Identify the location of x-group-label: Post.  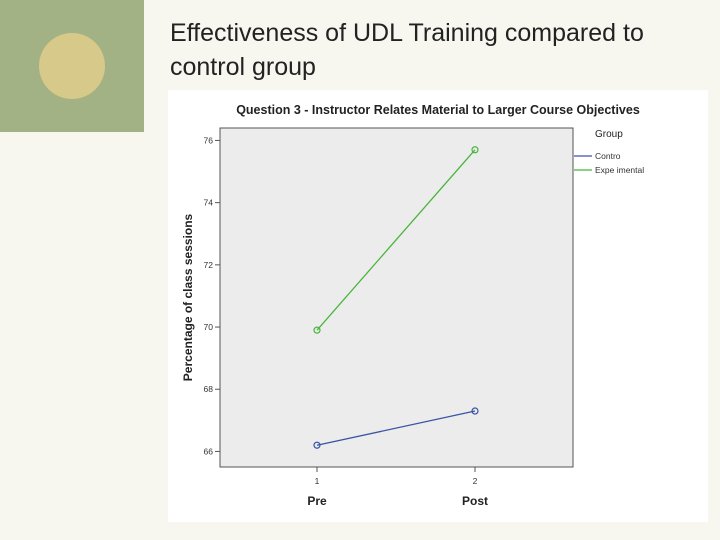
(475, 501).